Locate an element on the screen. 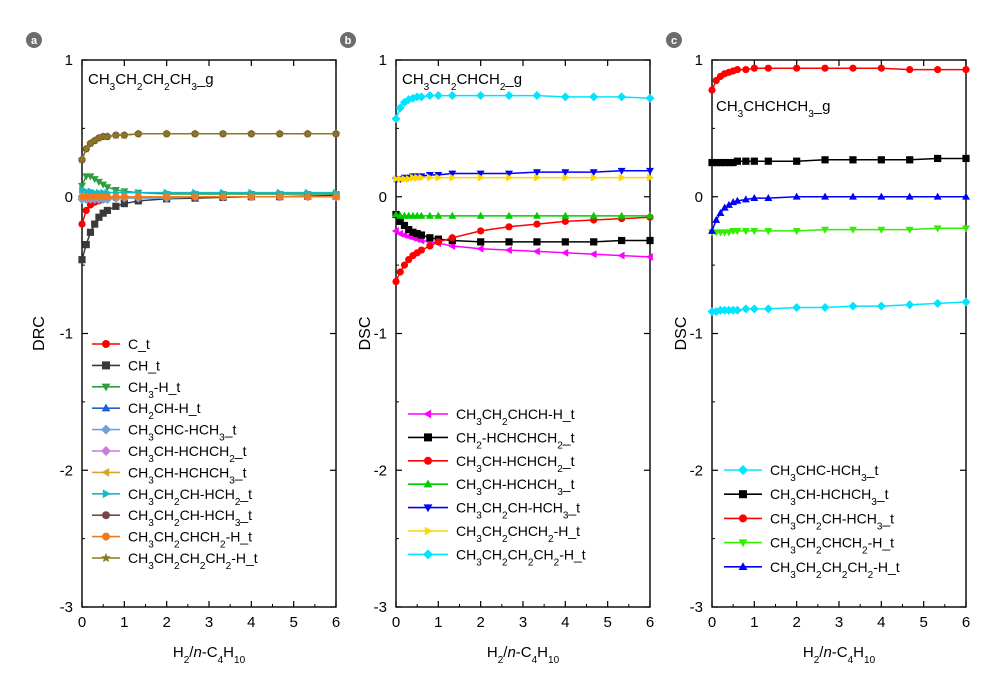 This screenshot has height=692, width=994. panel-title: CH3CH2CH2CH3_g is located at coordinates (151, 82).